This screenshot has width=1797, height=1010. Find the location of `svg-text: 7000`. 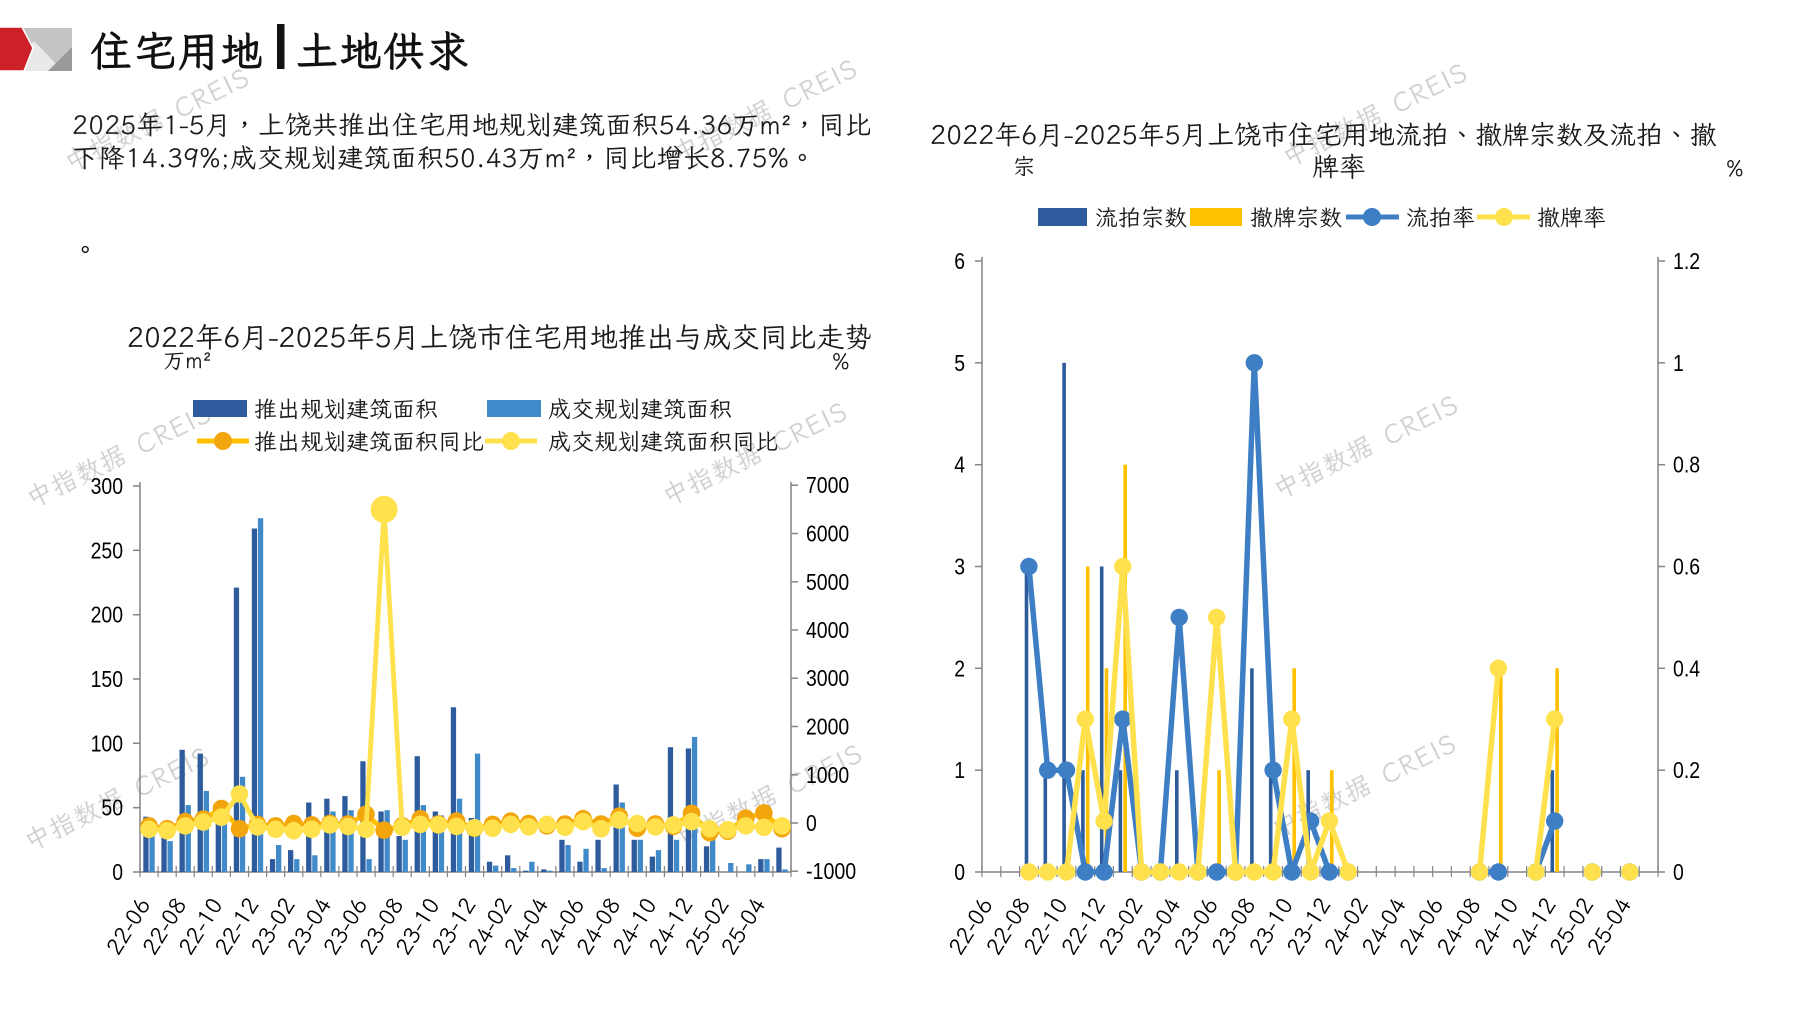

svg-text: 7000 is located at coordinates (827, 485).